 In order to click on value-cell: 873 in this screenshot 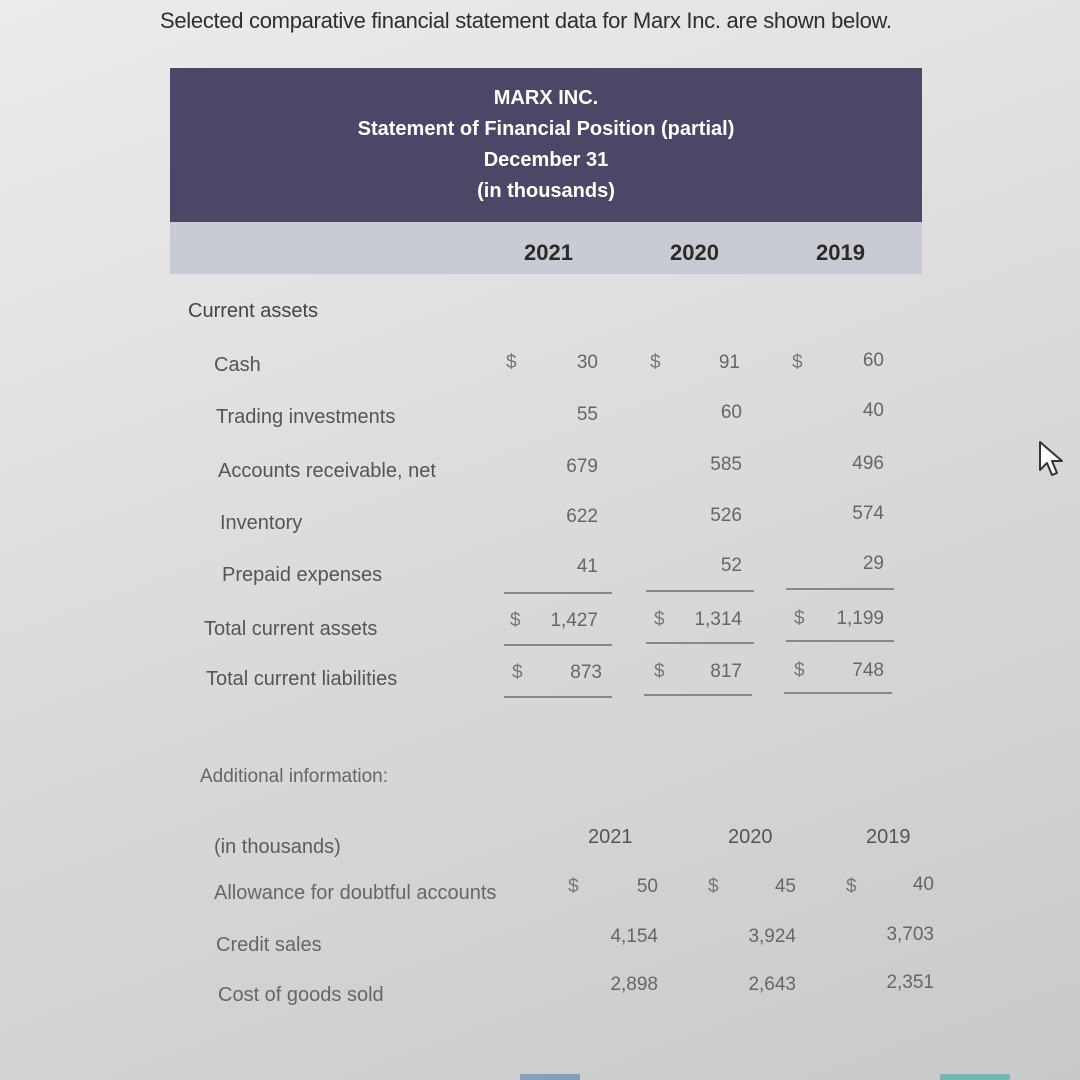, I will do `click(586, 672)`.